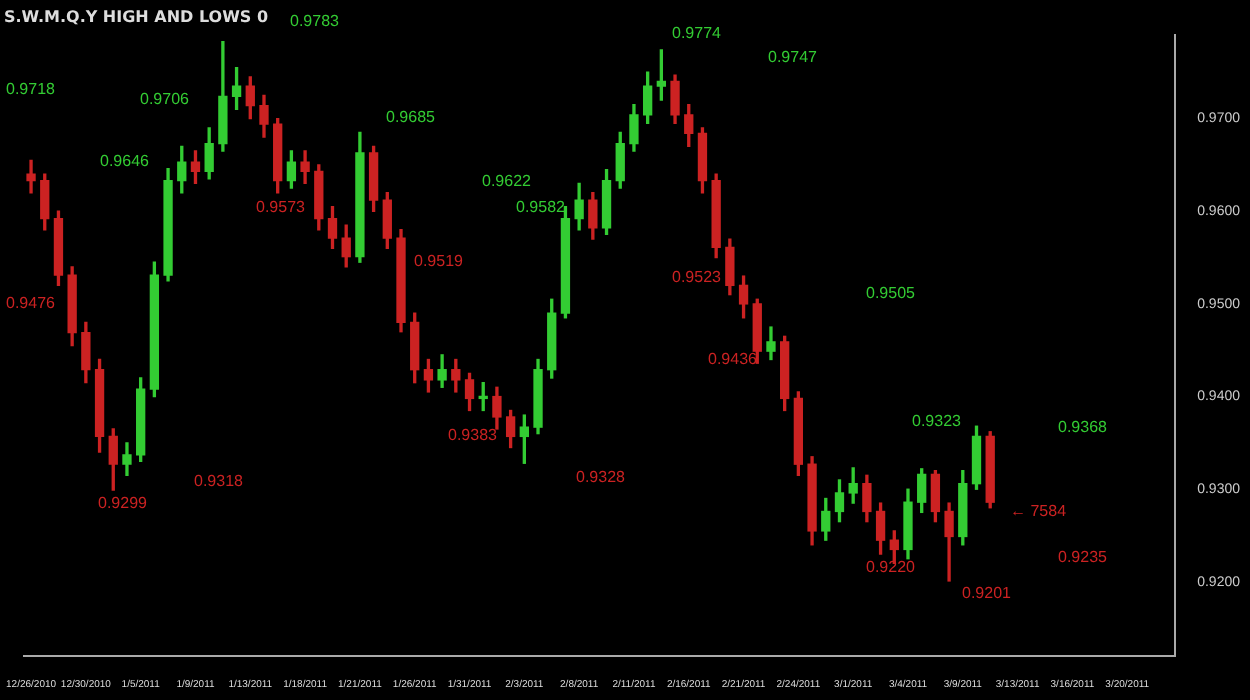 Image resolution: width=1250 pixels, height=700 pixels. Describe the element at coordinates (165, 99) in the screenshot. I see `annotation: 0.9706` at that location.